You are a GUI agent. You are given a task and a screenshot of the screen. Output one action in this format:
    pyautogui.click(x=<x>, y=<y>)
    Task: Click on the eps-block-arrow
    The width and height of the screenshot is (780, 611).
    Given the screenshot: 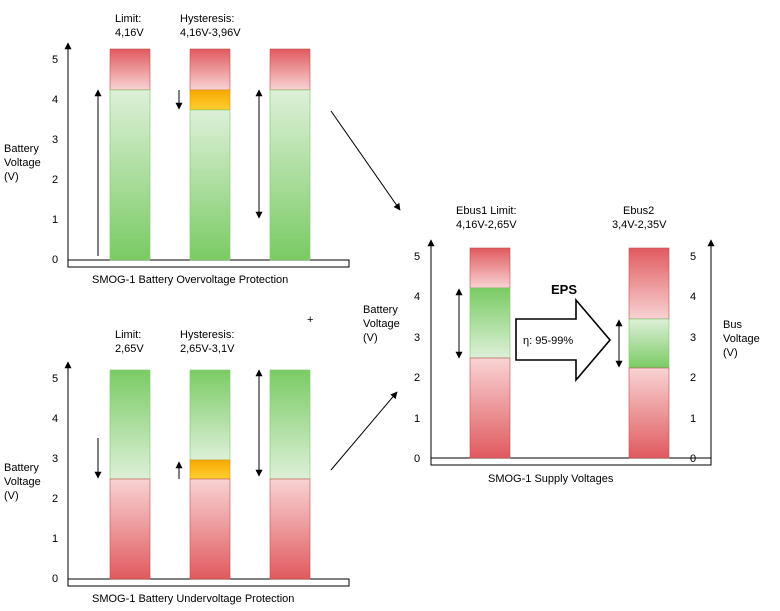 What is the action you would take?
    pyautogui.click(x=563, y=340)
    